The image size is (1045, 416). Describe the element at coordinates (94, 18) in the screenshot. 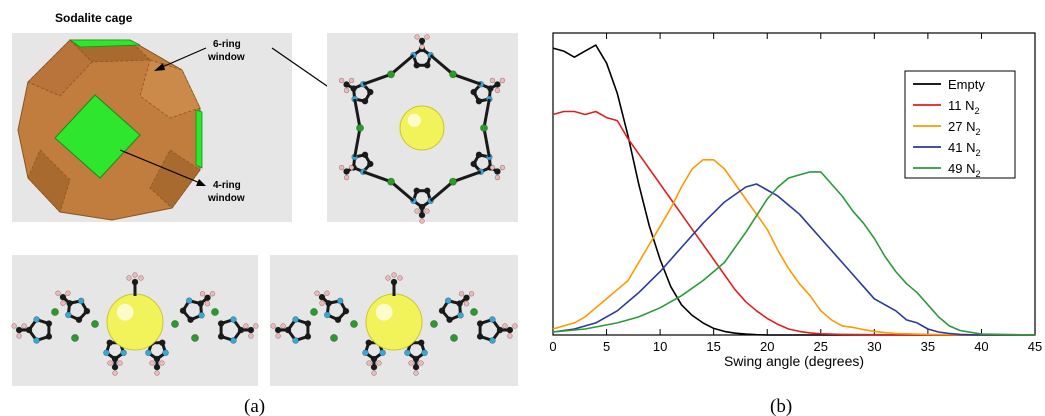

I see `cage-title: Sodalite cage` at that location.